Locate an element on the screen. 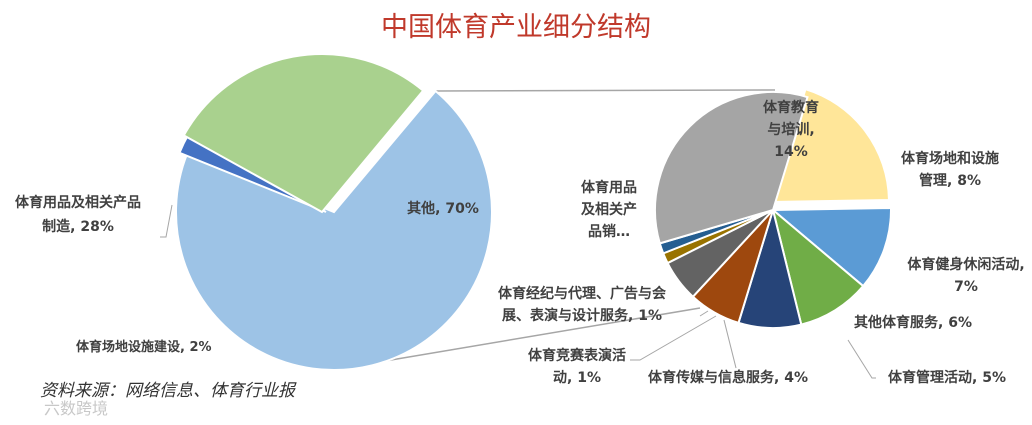 Image resolution: width=1032 pixels, height=425 pixels. data-label-other: 其他, 70% is located at coordinates (443, 208).